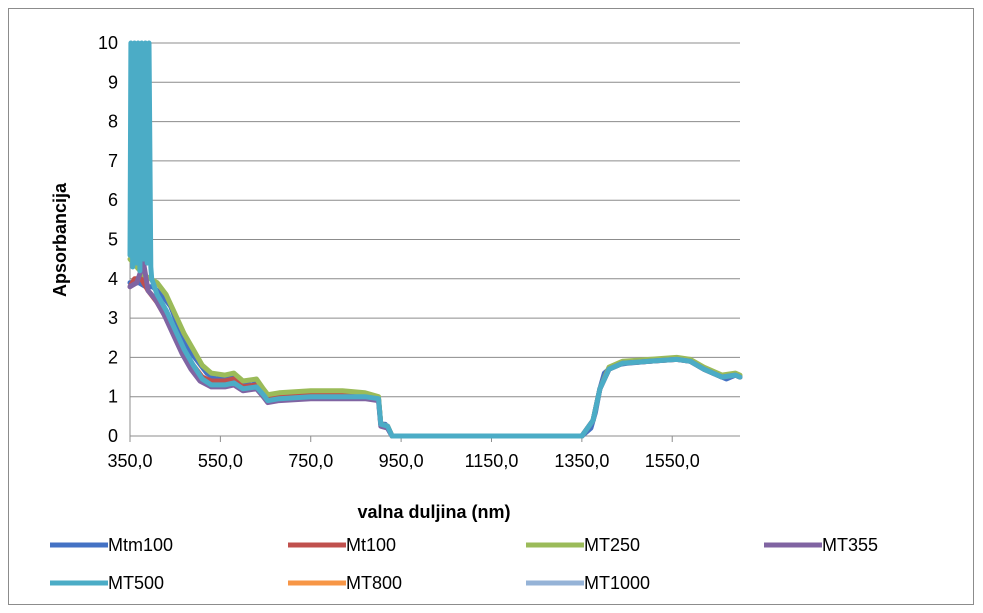 This screenshot has width=983, height=613. Describe the element at coordinates (617, 583) in the screenshot. I see `legend-label-mt1000: MT1000` at that location.